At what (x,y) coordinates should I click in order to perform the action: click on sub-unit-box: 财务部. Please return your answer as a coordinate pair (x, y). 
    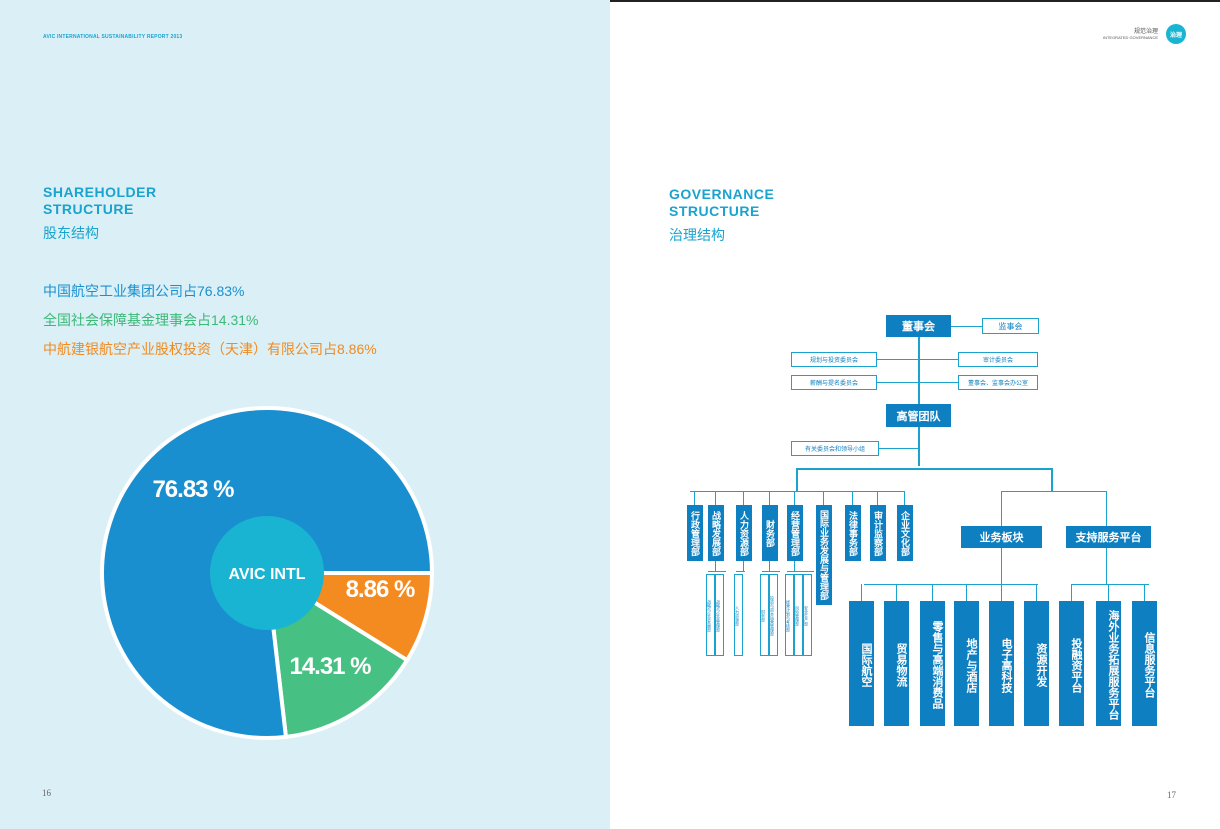
    Looking at the image, I should click on (764, 615).